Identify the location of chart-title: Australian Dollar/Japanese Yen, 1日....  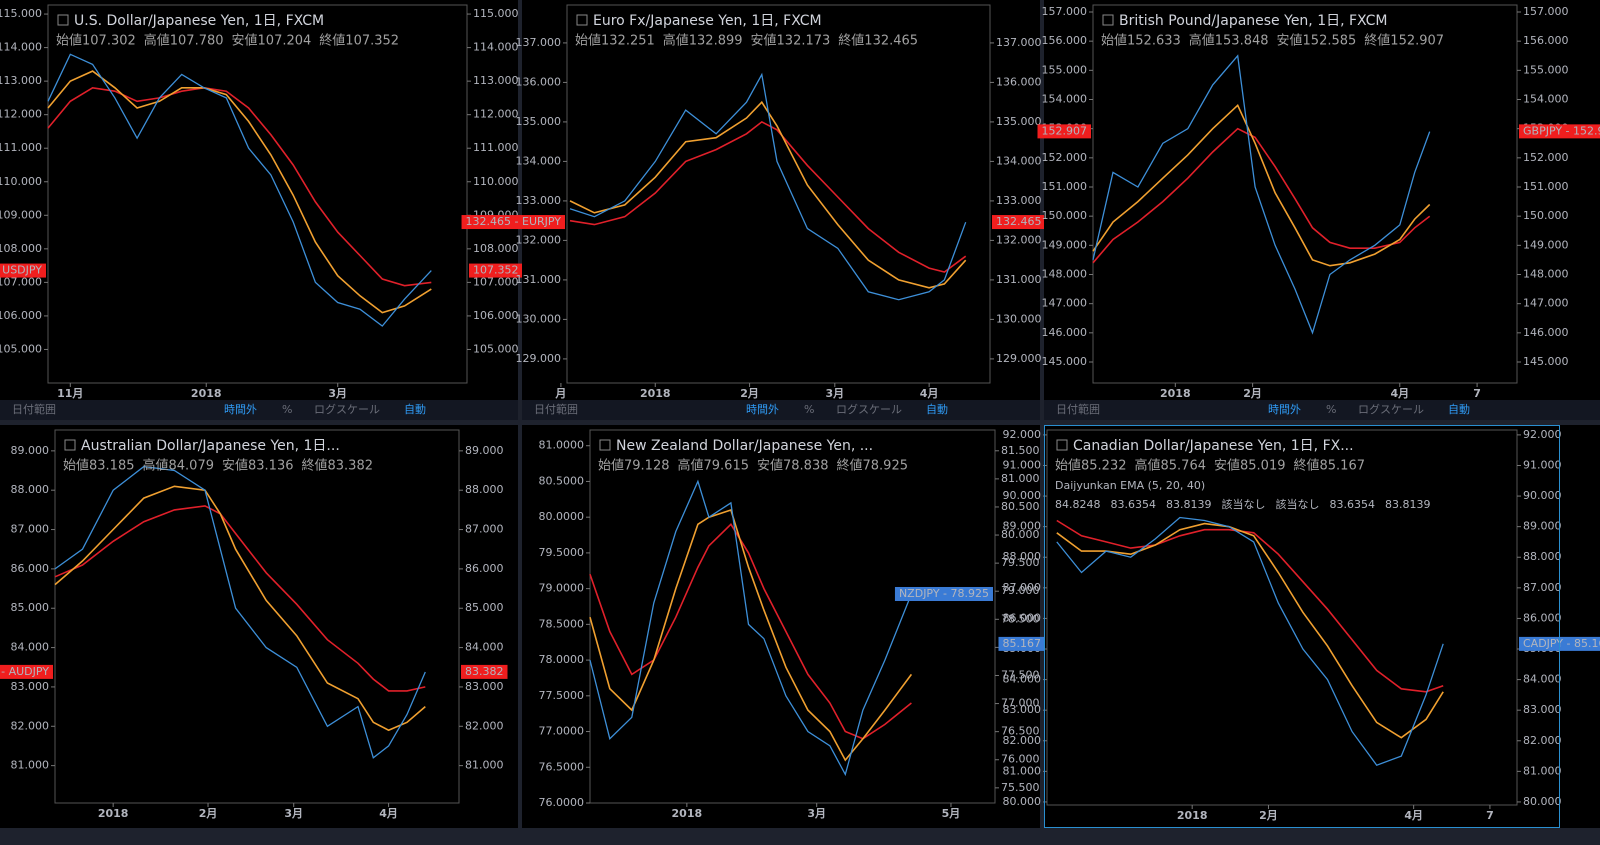
(210, 446).